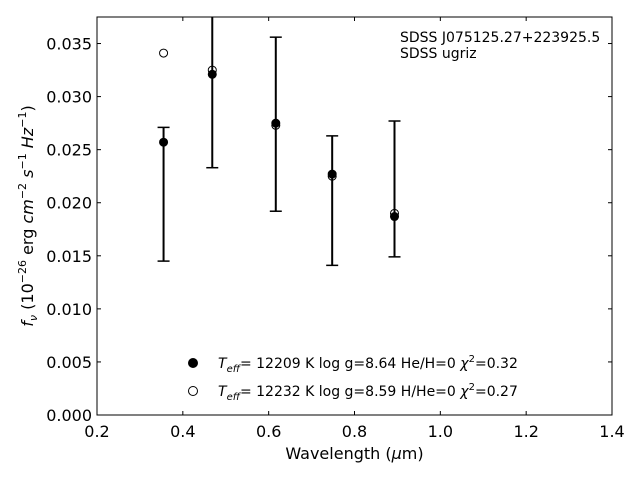 The image size is (640, 480). Describe the element at coordinates (69, 309) in the screenshot. I see `y-tick-label: 0.010` at that location.